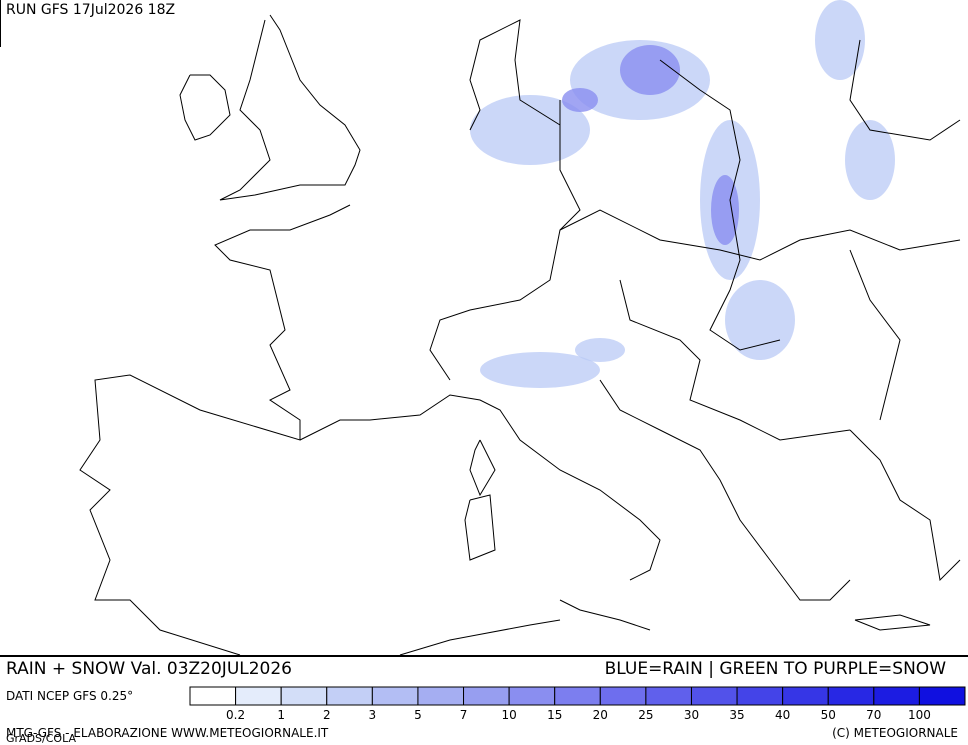  What do you see at coordinates (600, 715) in the screenshot?
I see `colorbar-label: 20` at bounding box center [600, 715].